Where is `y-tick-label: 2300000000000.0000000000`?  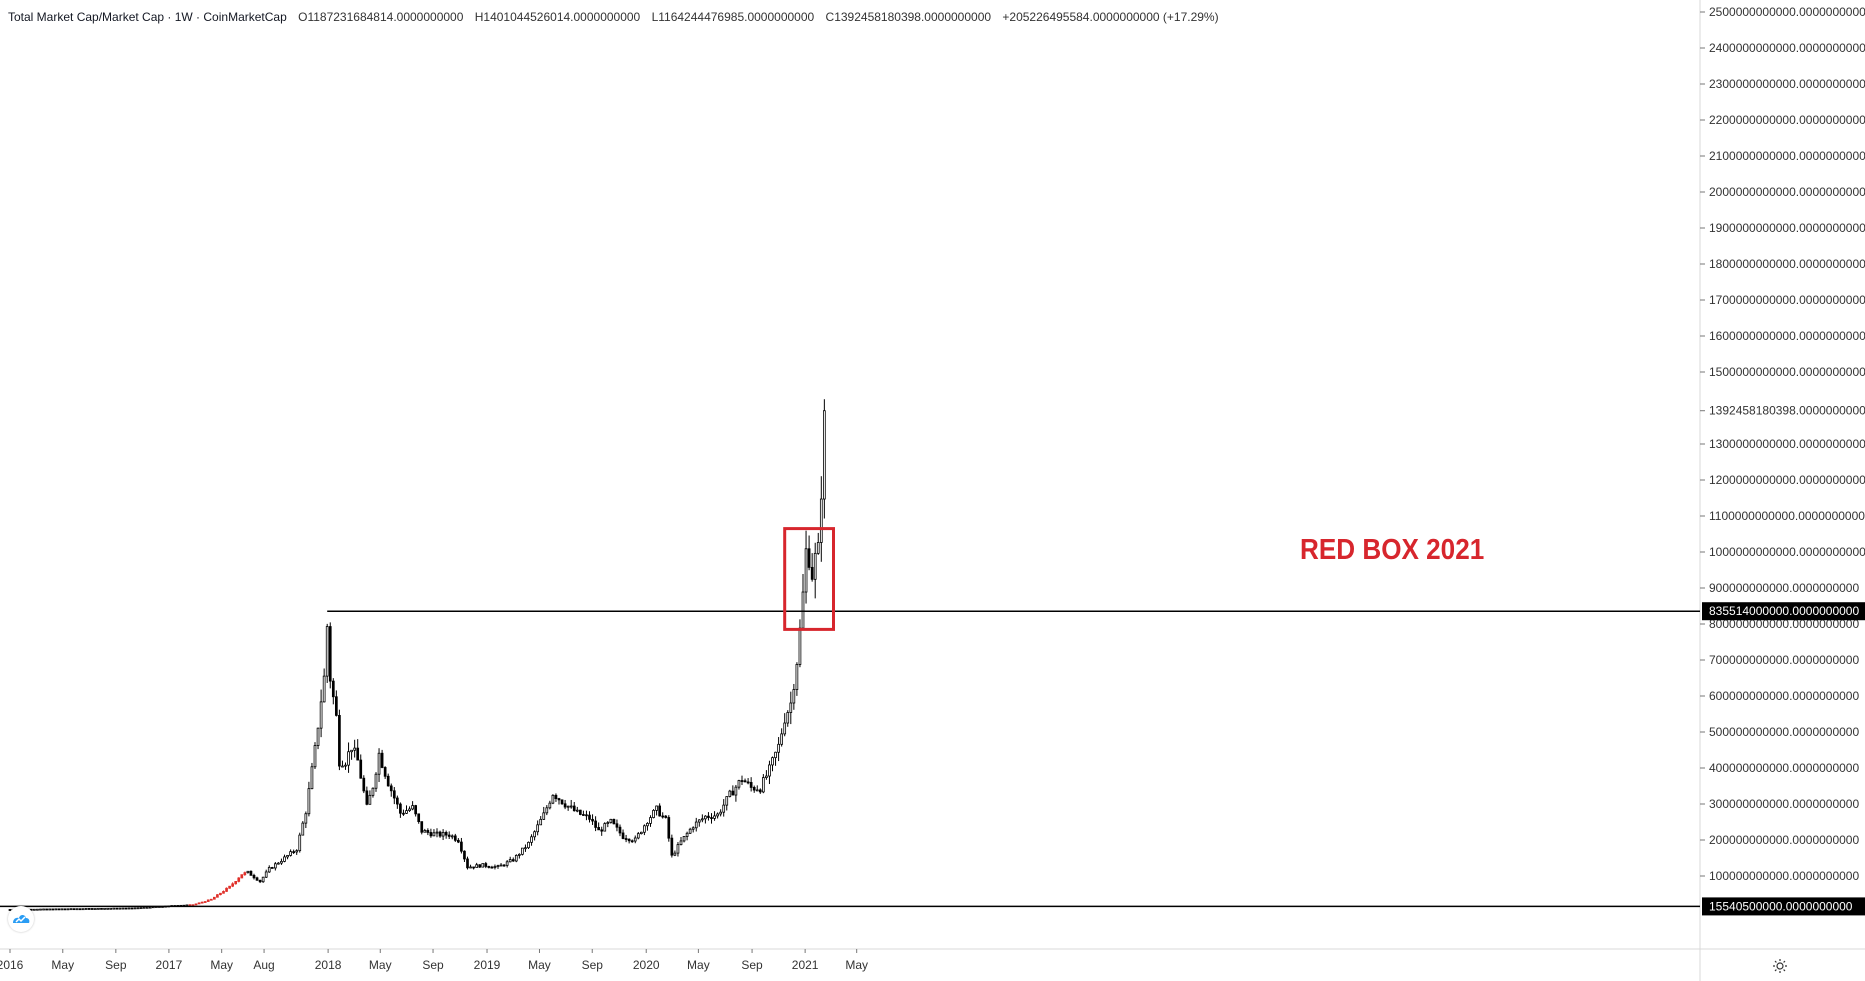 y-tick-label: 2300000000000.0000000000 is located at coordinates (1787, 84).